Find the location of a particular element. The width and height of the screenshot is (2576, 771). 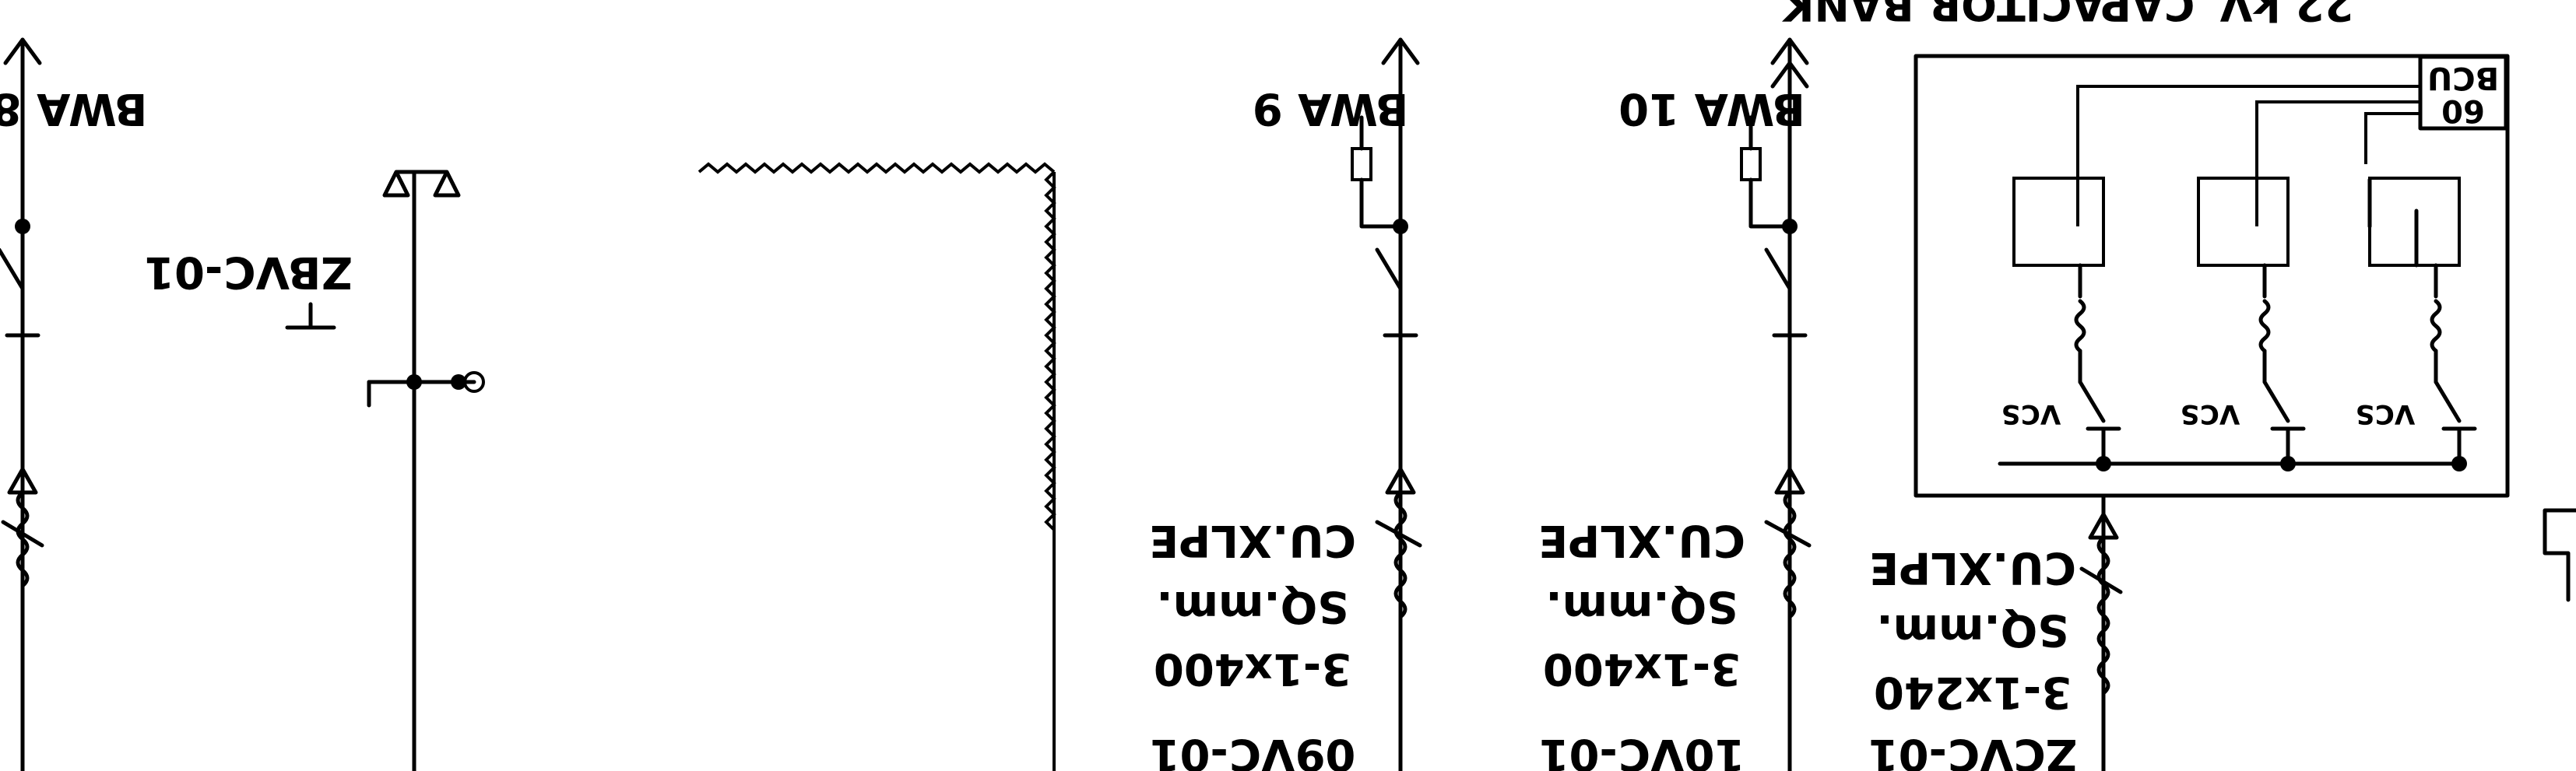

capacitor-feeder-cable-1: CU.XLPE is located at coordinates (1972, 567).